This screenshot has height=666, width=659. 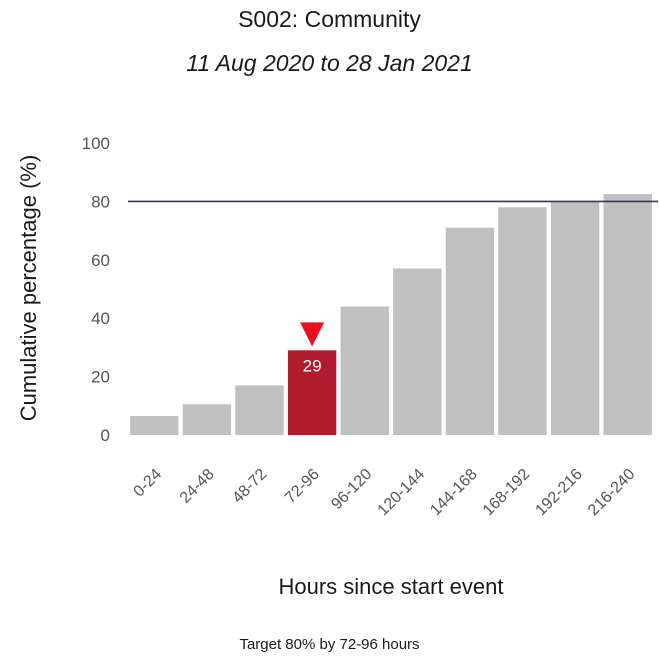 I want to click on x-tick-label: 0-24, so click(x=147, y=483).